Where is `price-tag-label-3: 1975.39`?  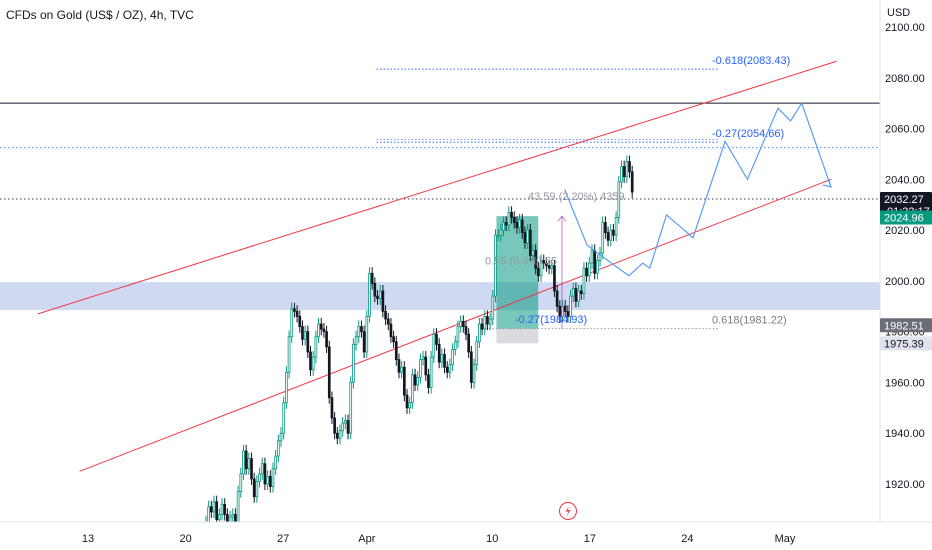 price-tag-label-3: 1975.39 is located at coordinates (904, 344).